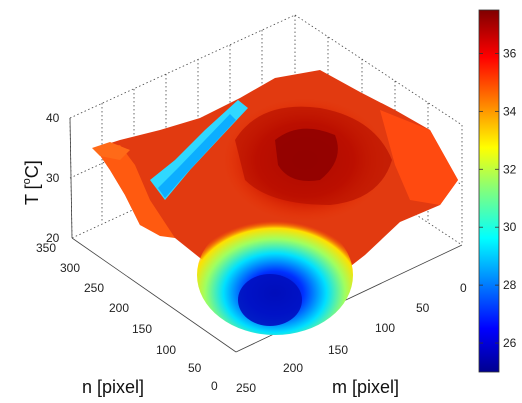 This screenshot has width=522, height=403. I want to click on x-tick: 50, so click(423, 308).